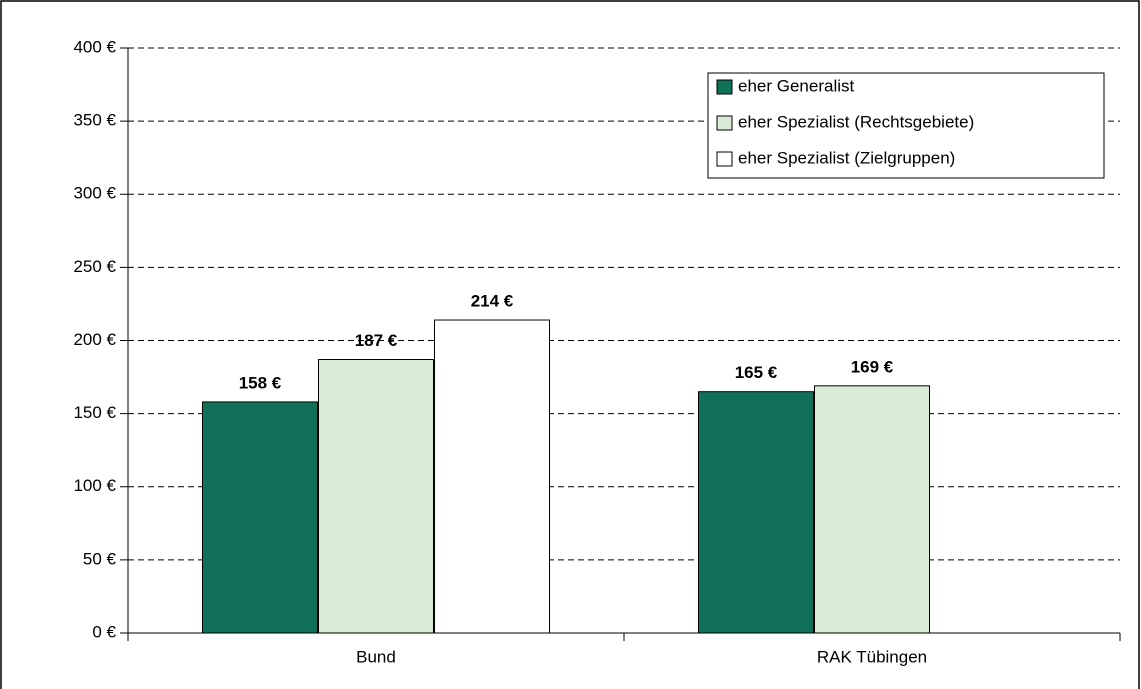 The height and width of the screenshot is (689, 1141). Describe the element at coordinates (846, 157) in the screenshot. I see `legend-label: eher Spezialist (Zielgruppen)` at that location.